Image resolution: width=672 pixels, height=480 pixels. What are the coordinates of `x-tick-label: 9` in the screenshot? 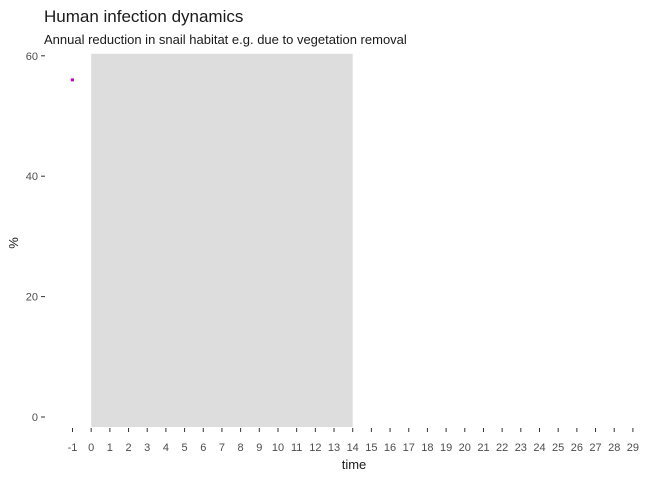 It's located at (259, 448).